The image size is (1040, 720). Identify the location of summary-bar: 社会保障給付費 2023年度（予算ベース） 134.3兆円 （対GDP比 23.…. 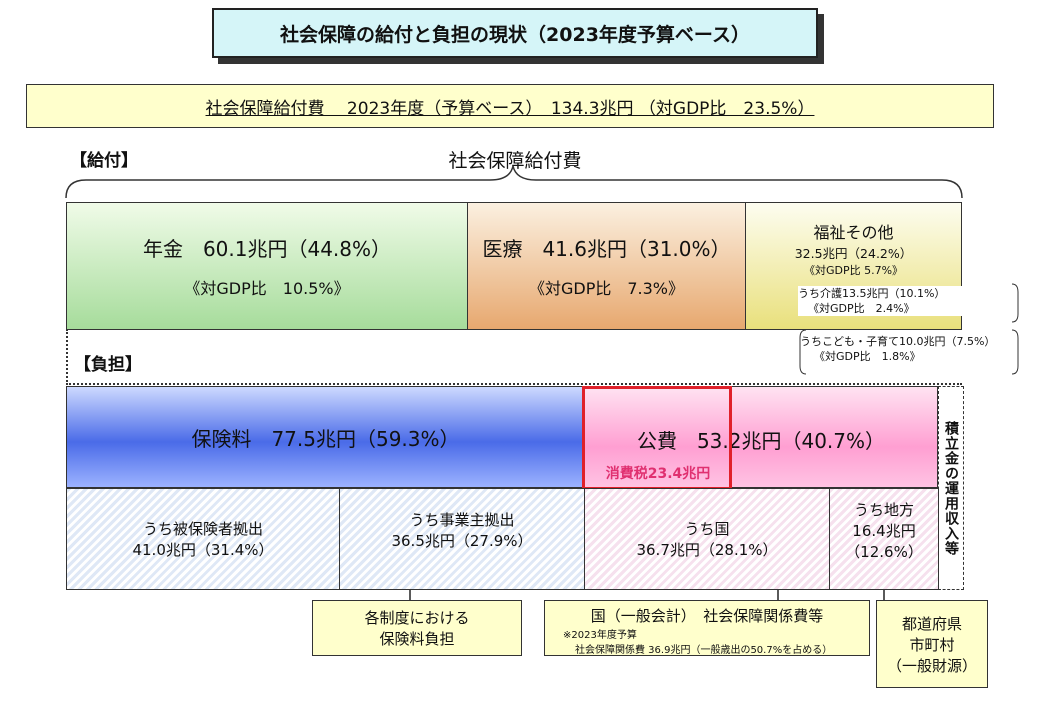
(510, 106).